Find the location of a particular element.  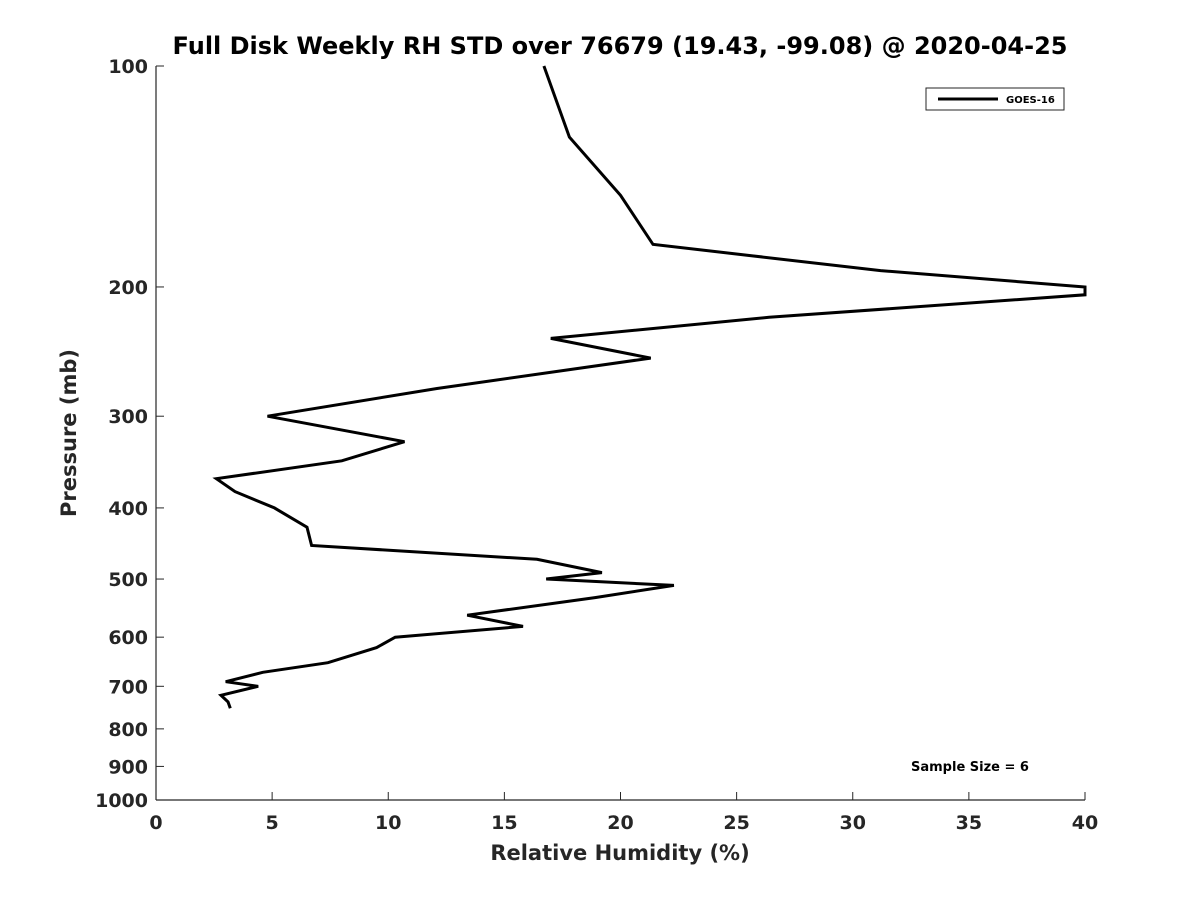

x-axis-label: Relative Humidity (%) is located at coordinates (619, 853).